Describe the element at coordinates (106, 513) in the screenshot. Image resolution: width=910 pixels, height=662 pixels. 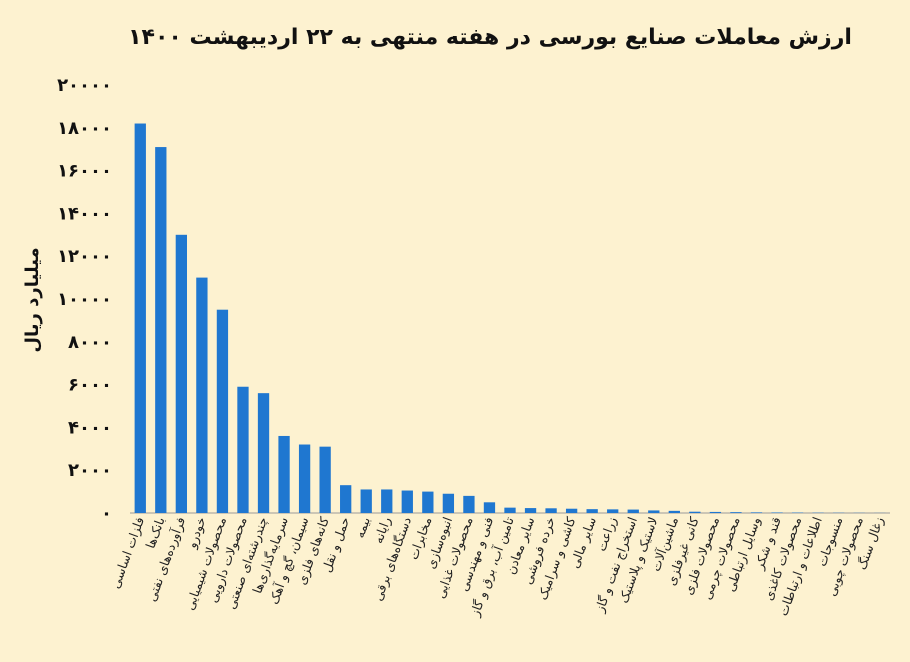
I see `y-tick-label: ۰` at that location.